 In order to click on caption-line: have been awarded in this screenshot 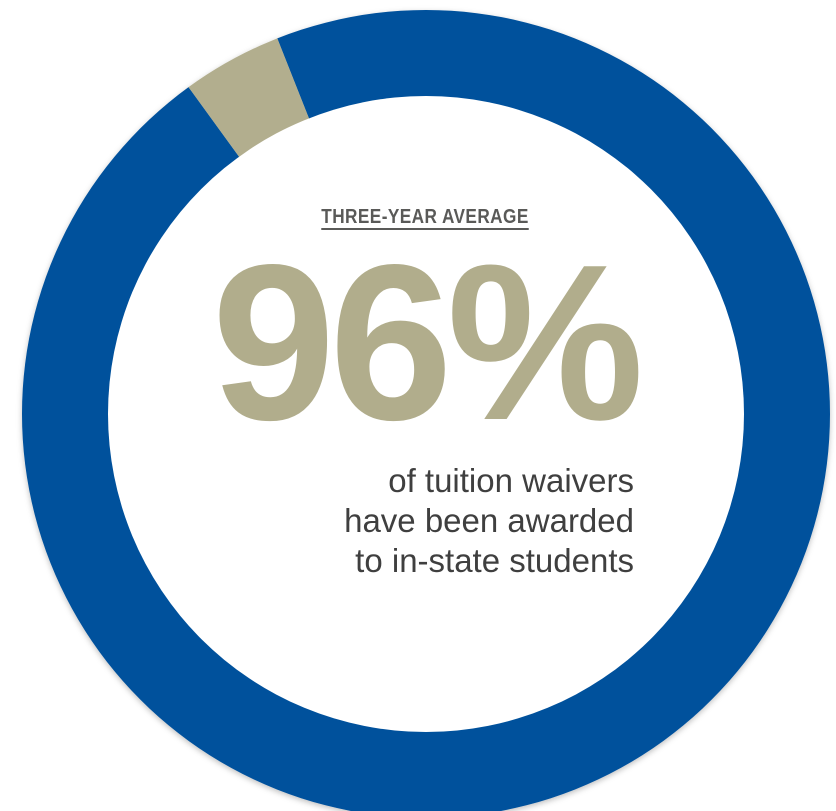, I will do `click(489, 520)`.